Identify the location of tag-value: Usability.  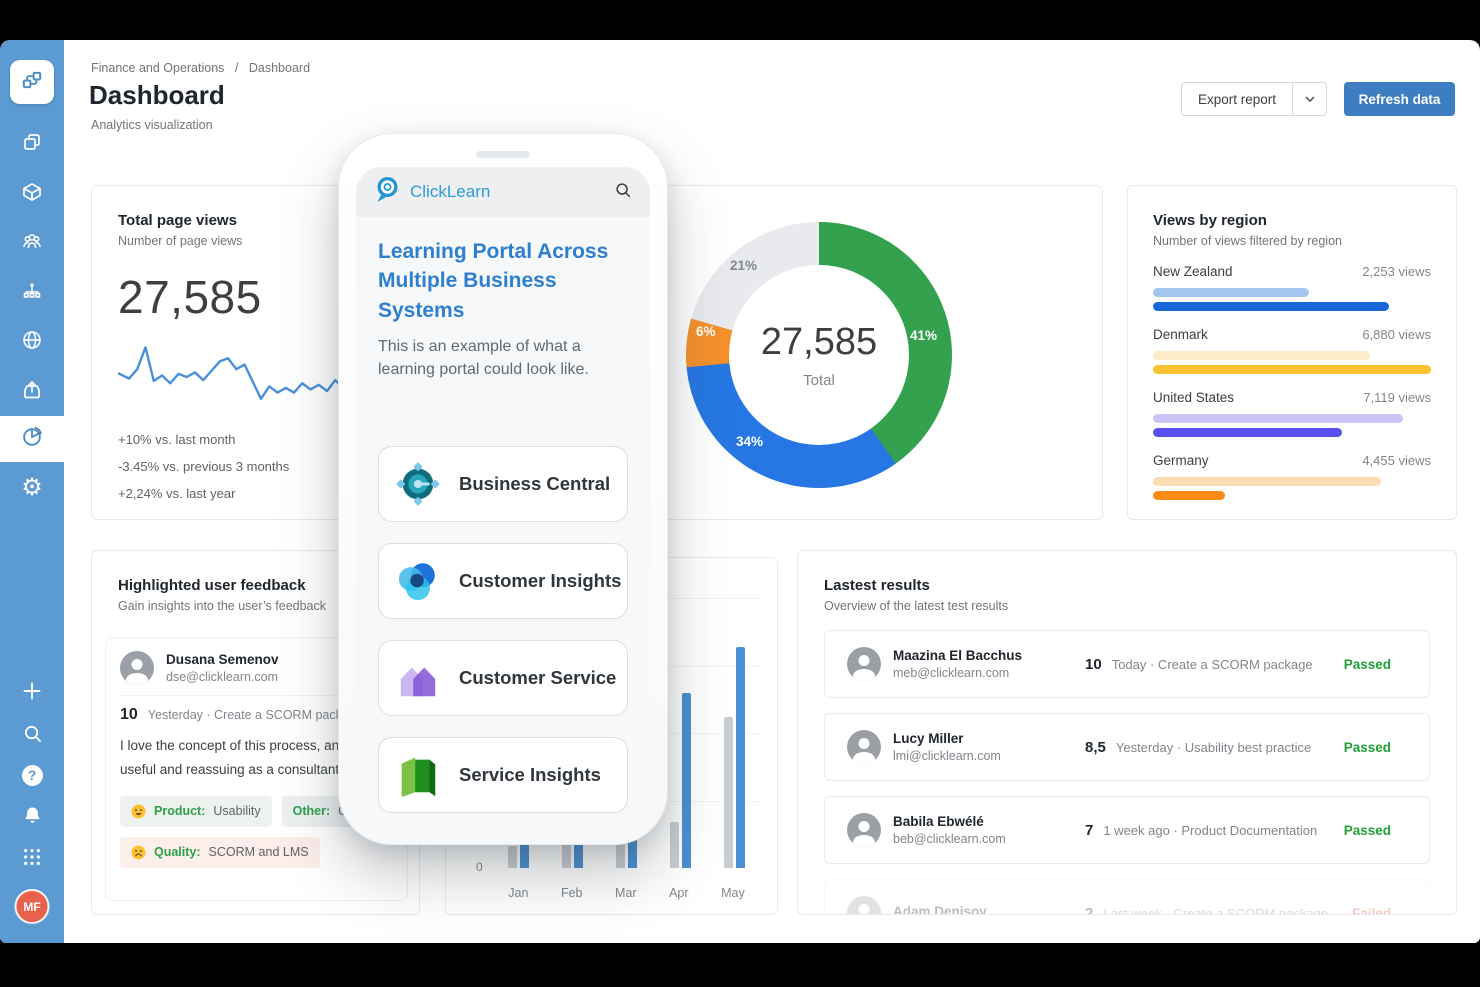
(237, 811).